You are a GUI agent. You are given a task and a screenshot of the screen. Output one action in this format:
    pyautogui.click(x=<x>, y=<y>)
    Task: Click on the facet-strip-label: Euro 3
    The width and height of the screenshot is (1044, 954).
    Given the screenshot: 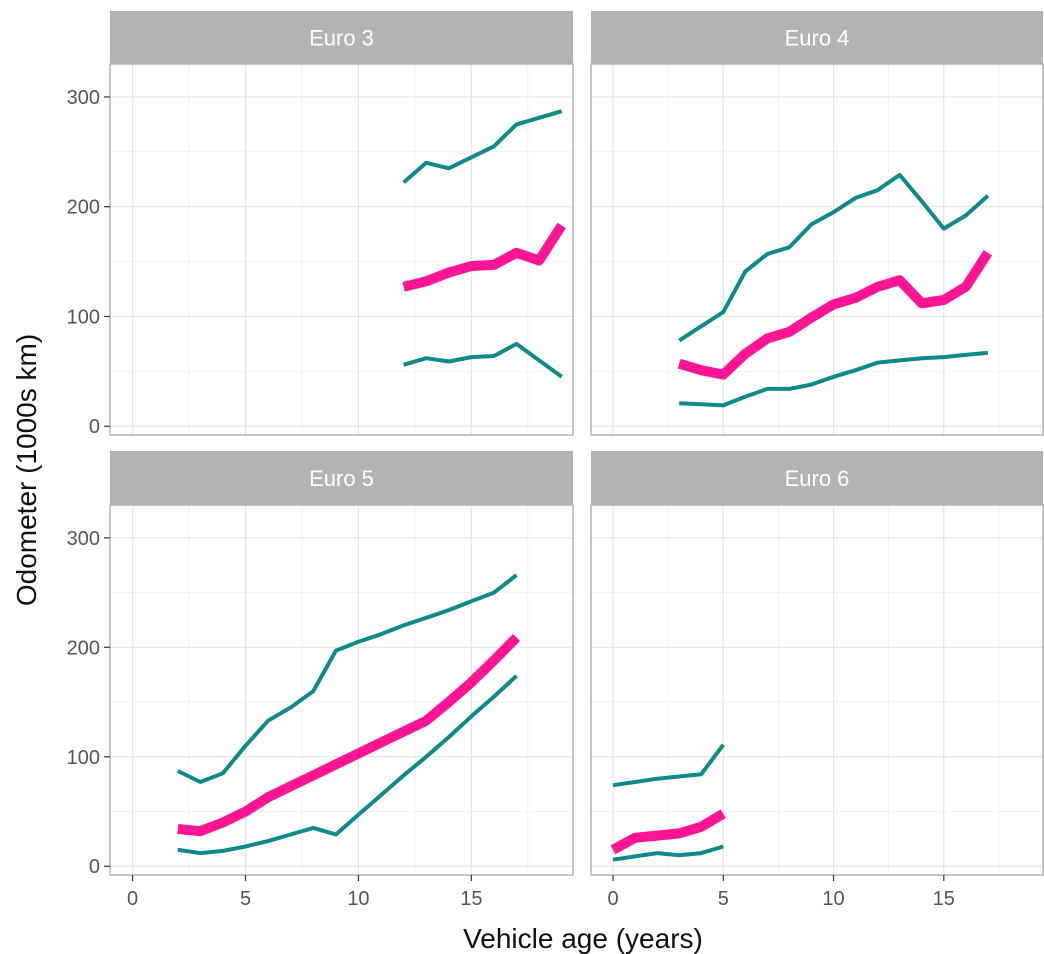 What is the action you would take?
    pyautogui.click(x=341, y=38)
    